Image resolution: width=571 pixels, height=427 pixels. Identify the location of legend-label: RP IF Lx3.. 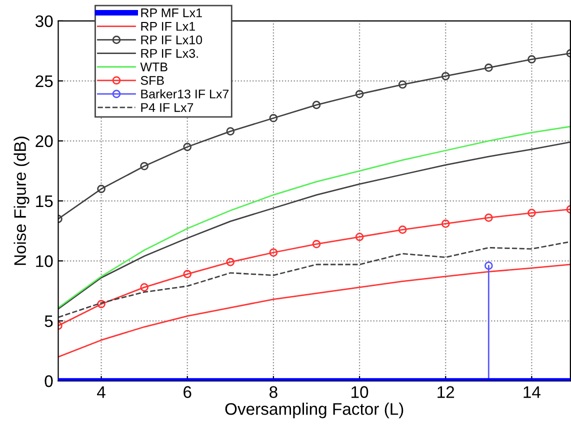
(169, 53).